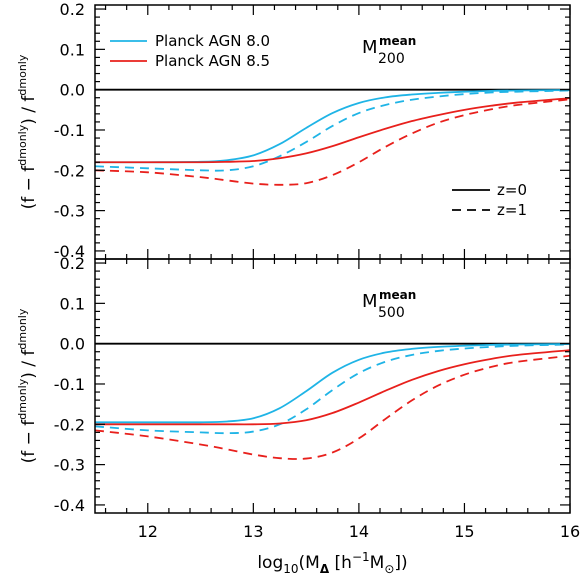  I want to click on x-axis-title-part: ]), so click(400, 563).